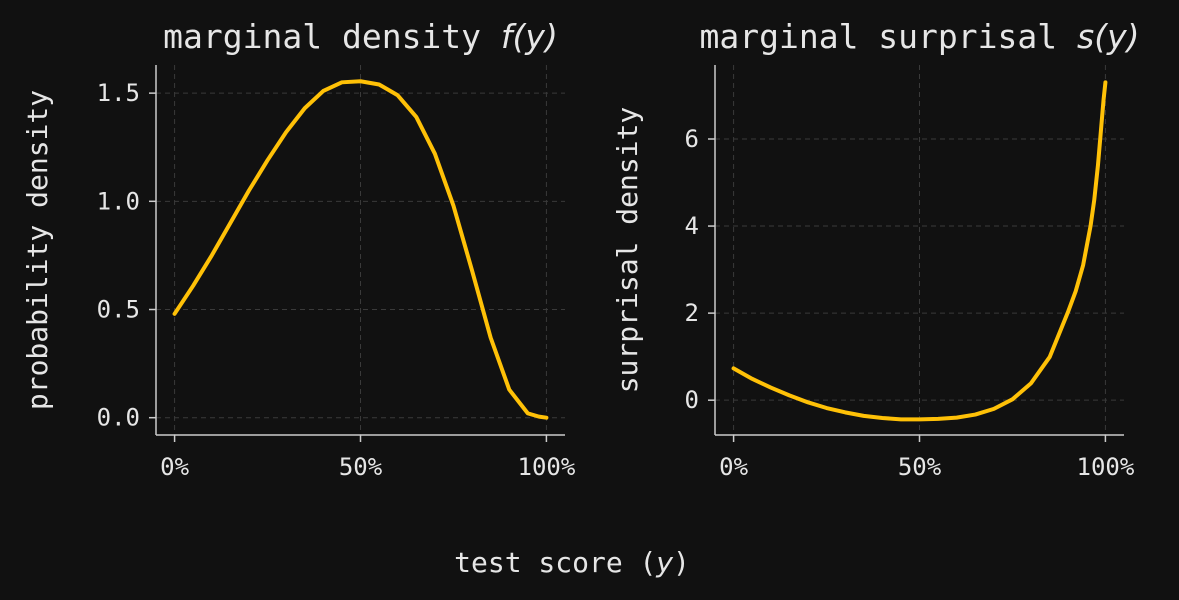 The image size is (1179, 600). I want to click on surprisal-y-tick-label-3: 6, so click(692, 139).